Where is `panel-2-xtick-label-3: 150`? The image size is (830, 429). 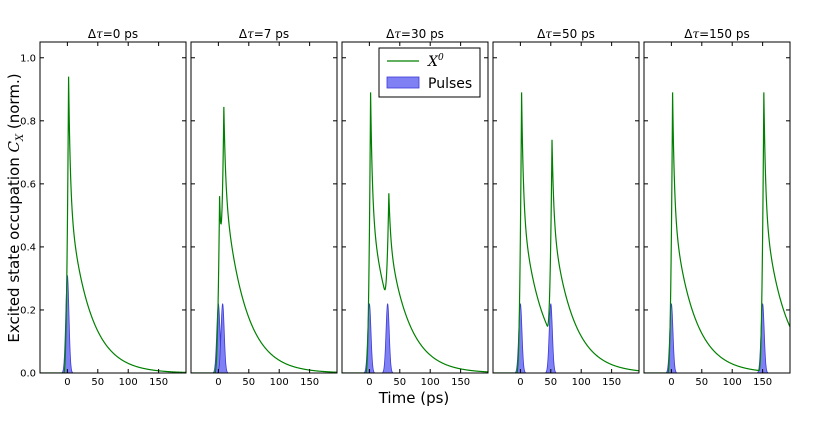
panel-2-xtick-label-3: 150 is located at coordinates (460, 382).